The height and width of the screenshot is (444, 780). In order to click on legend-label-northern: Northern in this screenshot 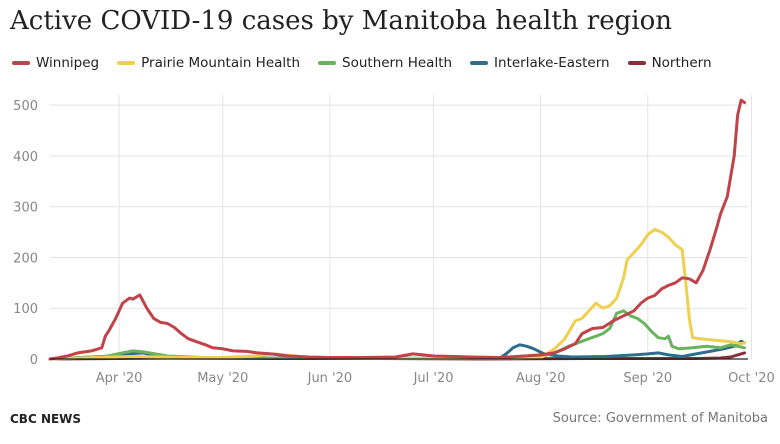, I will do `click(681, 63)`.